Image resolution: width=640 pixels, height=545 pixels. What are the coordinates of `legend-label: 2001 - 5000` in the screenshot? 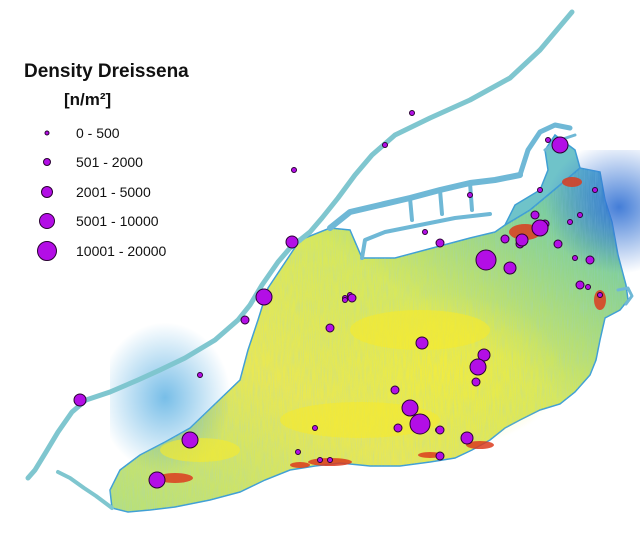 It's located at (113, 191).